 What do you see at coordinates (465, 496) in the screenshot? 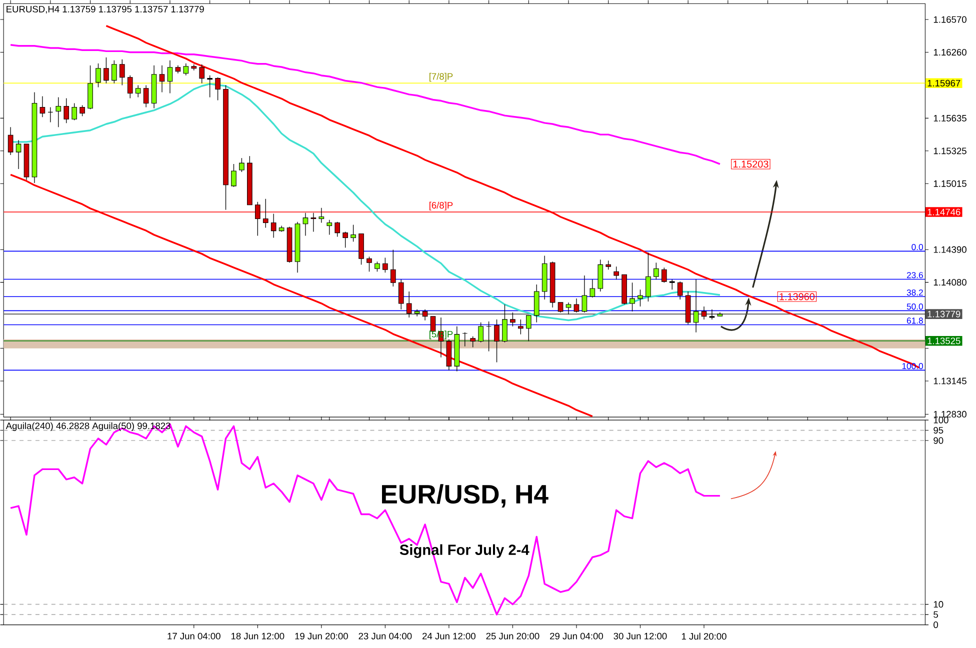
I see `annotation: EUR/USD, H4` at bounding box center [465, 496].